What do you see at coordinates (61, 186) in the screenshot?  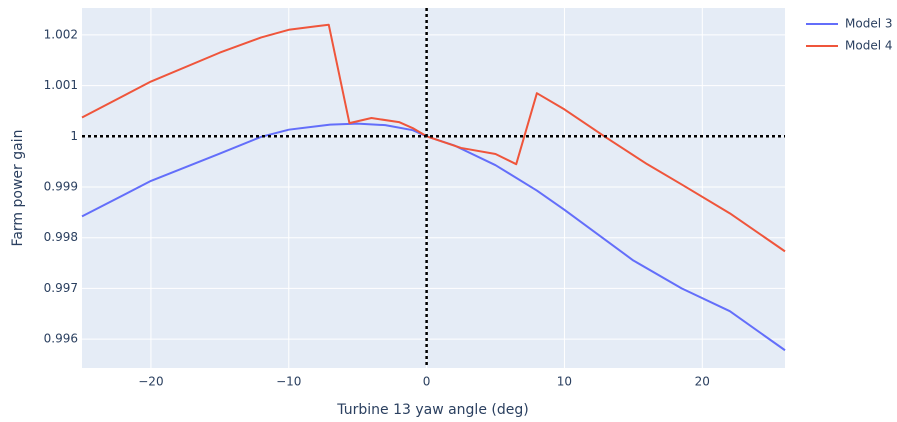 I see `y-tick-label: 0.999` at bounding box center [61, 186].